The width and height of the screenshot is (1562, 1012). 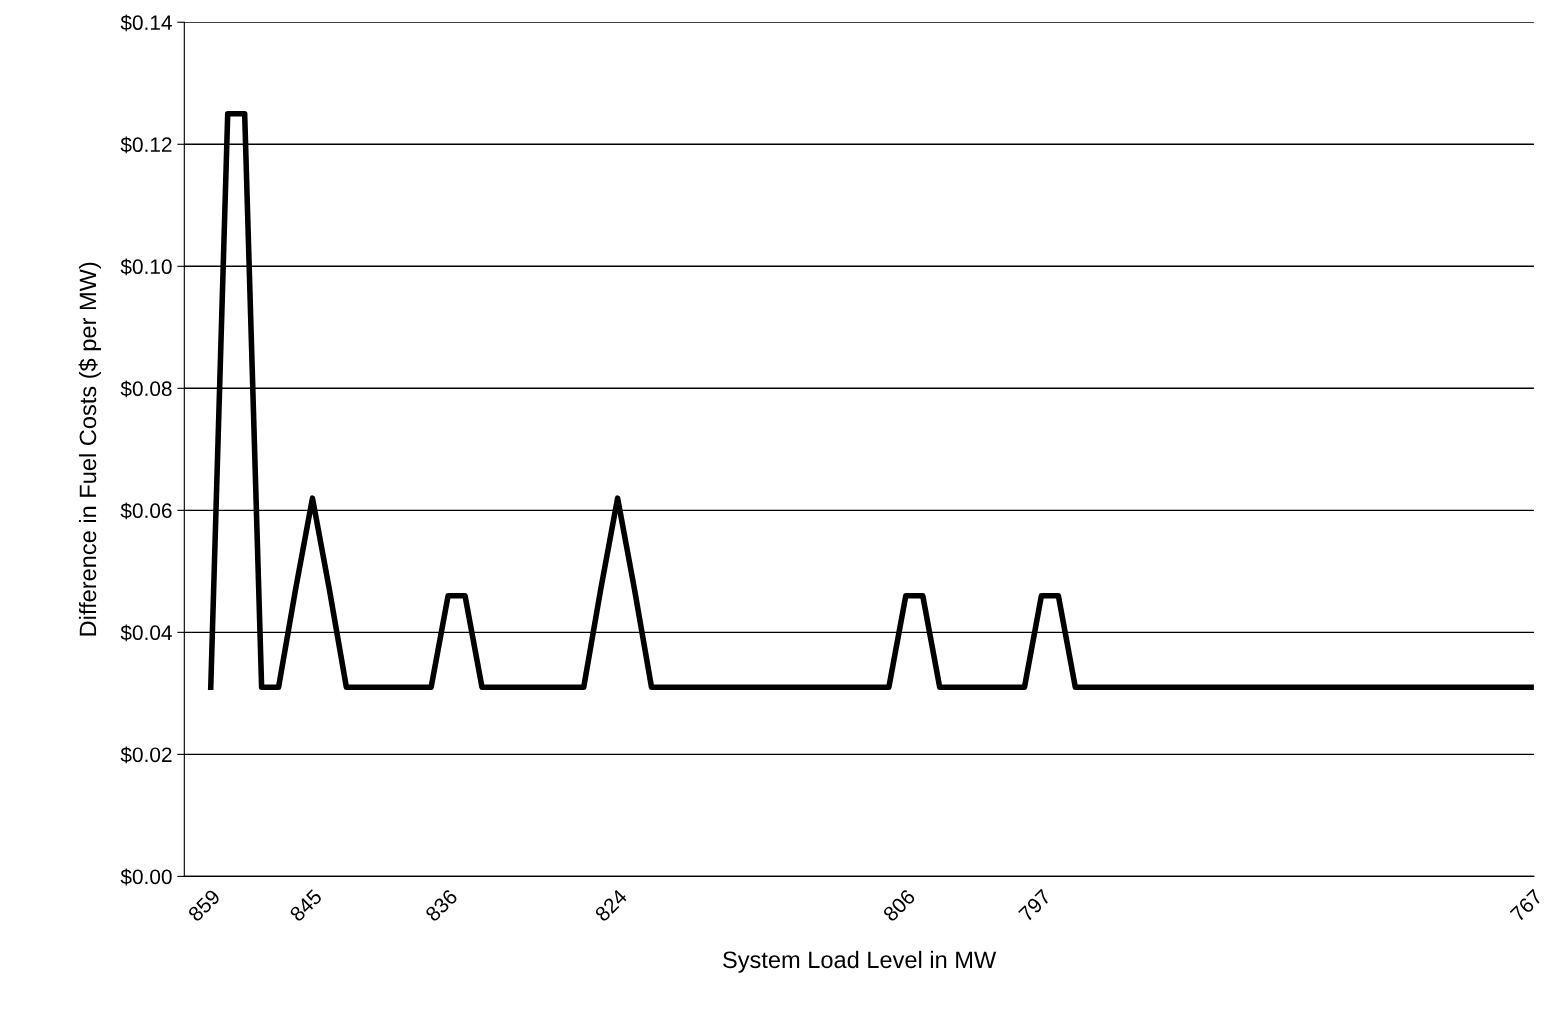 What do you see at coordinates (146, 23) in the screenshot?
I see `y-tick-label: $0.14` at bounding box center [146, 23].